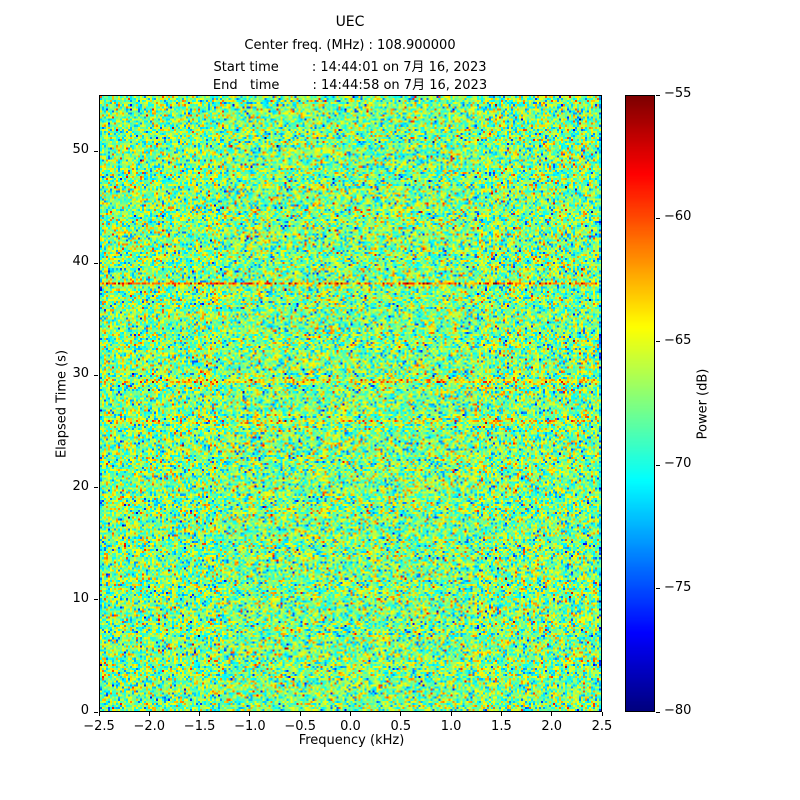 This screenshot has width=800, height=800. Describe the element at coordinates (678, 217) in the screenshot. I see `colorbar-tick-label: −60` at that location.